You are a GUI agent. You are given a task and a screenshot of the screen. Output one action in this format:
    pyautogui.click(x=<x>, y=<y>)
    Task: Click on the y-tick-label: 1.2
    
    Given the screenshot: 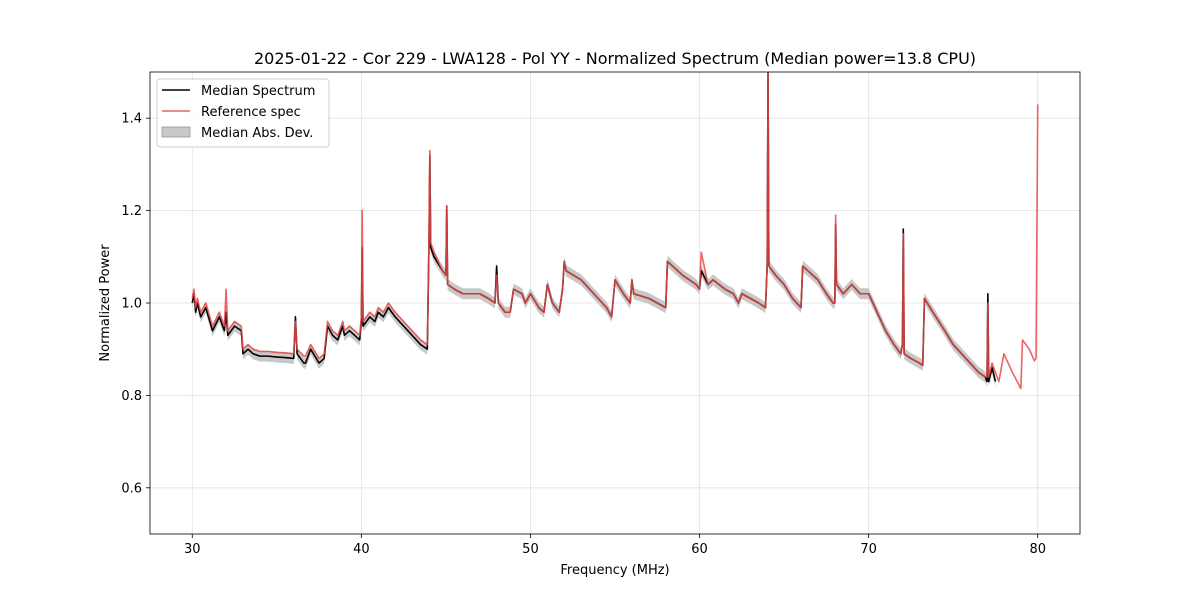 What is the action you would take?
    pyautogui.click(x=131, y=211)
    